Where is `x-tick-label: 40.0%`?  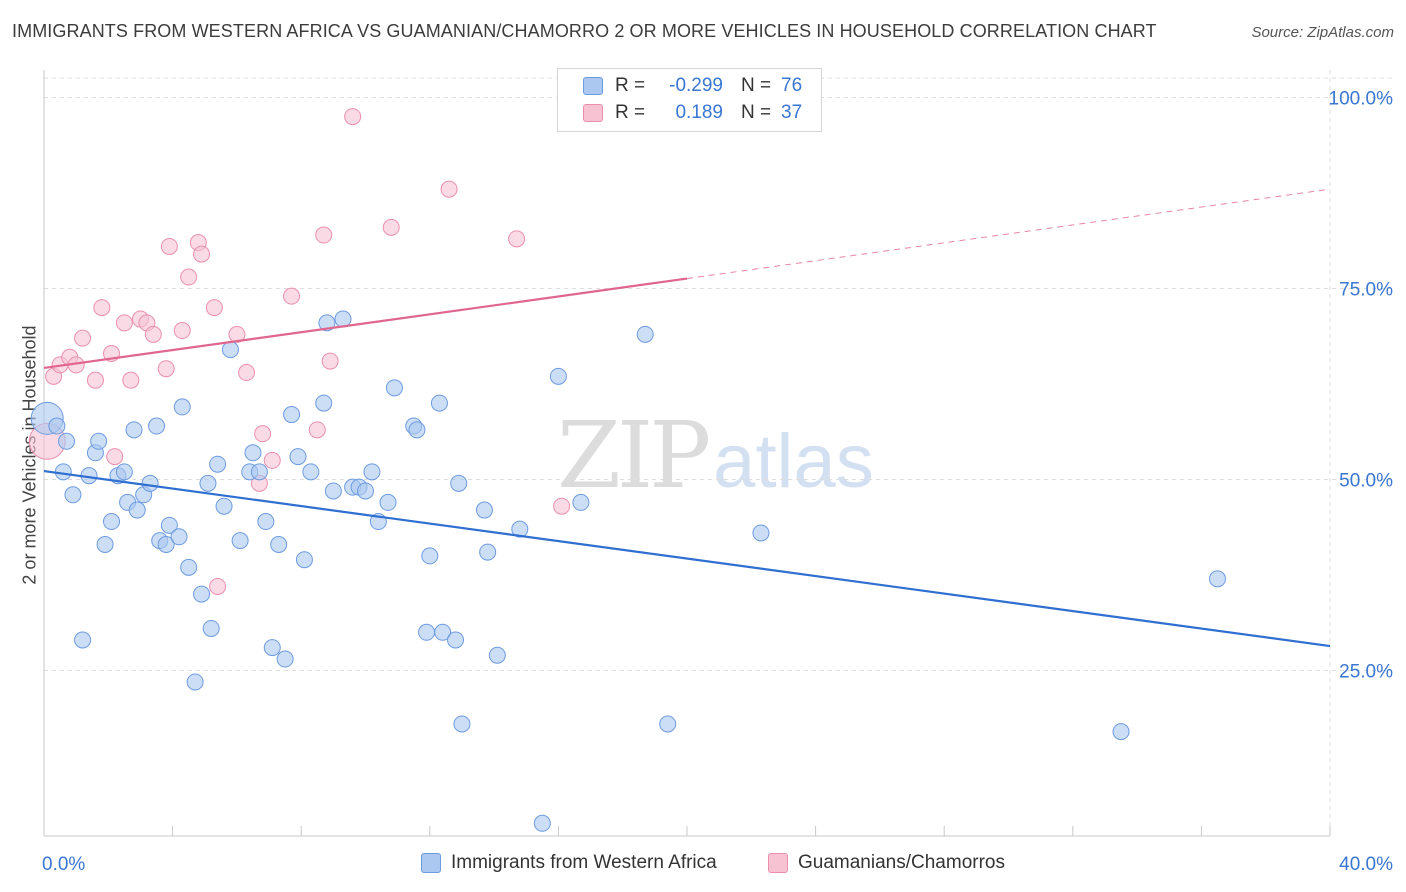 x-tick-label: 40.0% is located at coordinates (1366, 864).